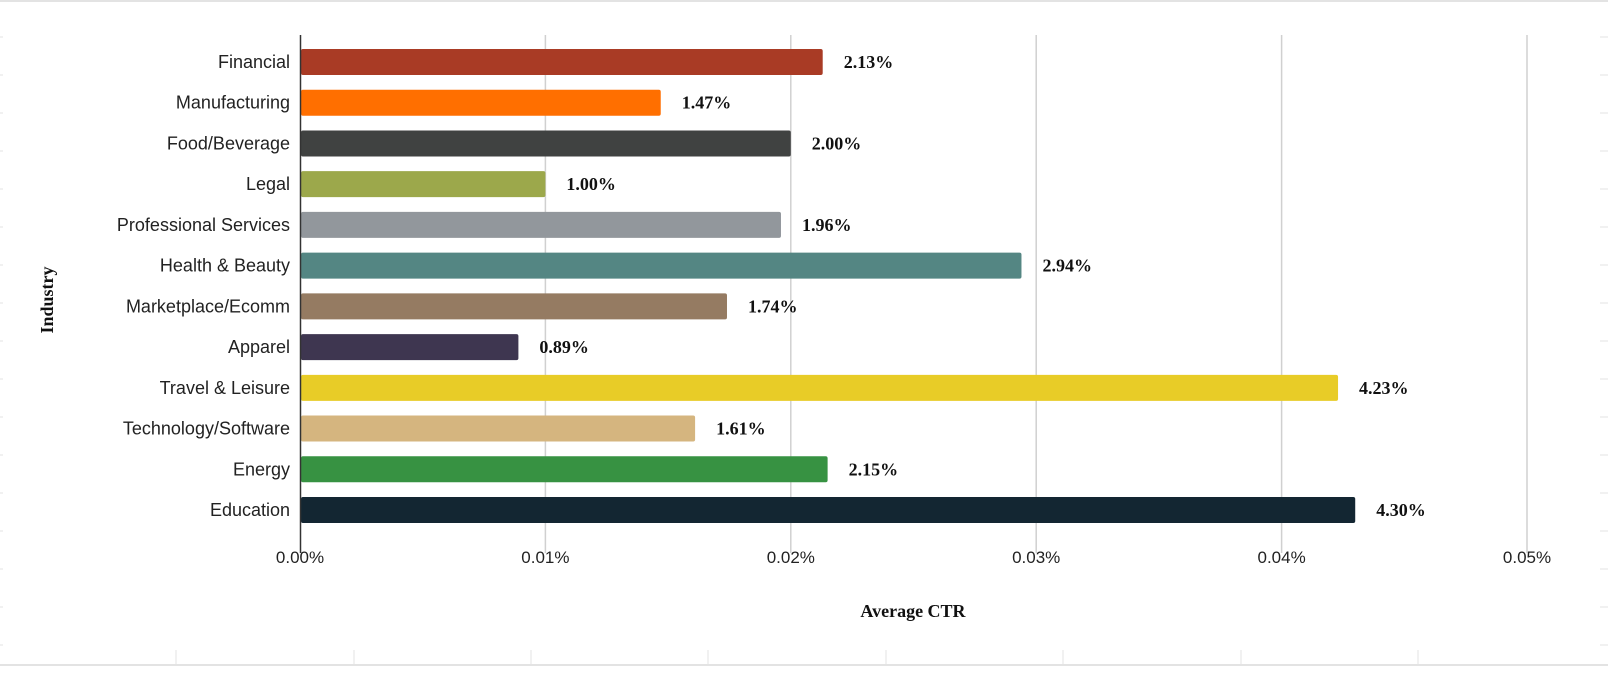  I want to click on x-tick-label: 0.01%, so click(545, 557).